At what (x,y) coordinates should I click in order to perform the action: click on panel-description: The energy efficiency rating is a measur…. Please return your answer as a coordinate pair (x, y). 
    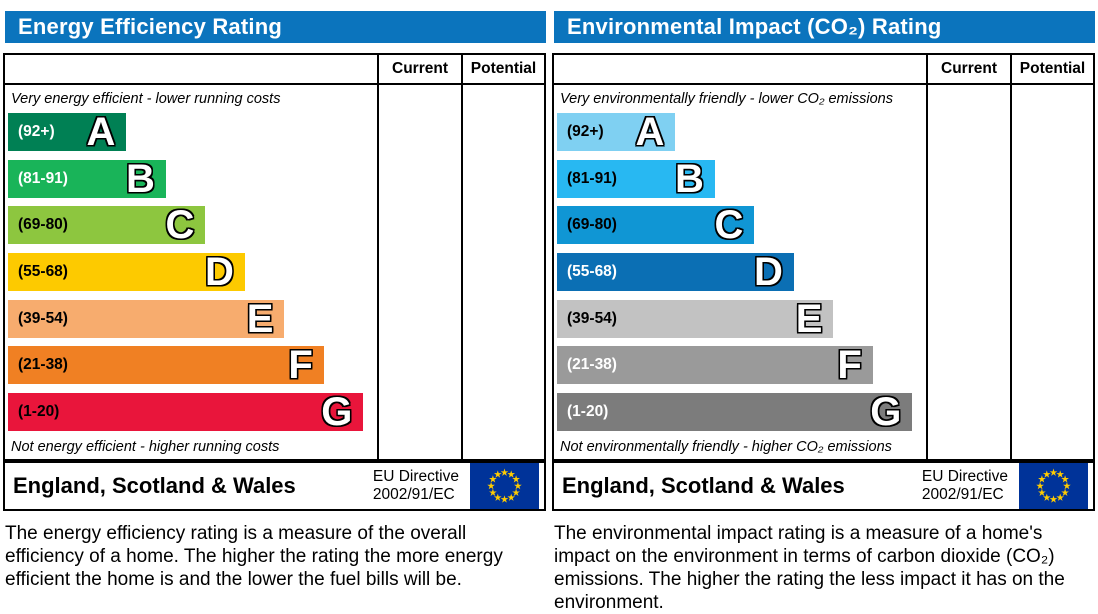
    Looking at the image, I should click on (254, 556).